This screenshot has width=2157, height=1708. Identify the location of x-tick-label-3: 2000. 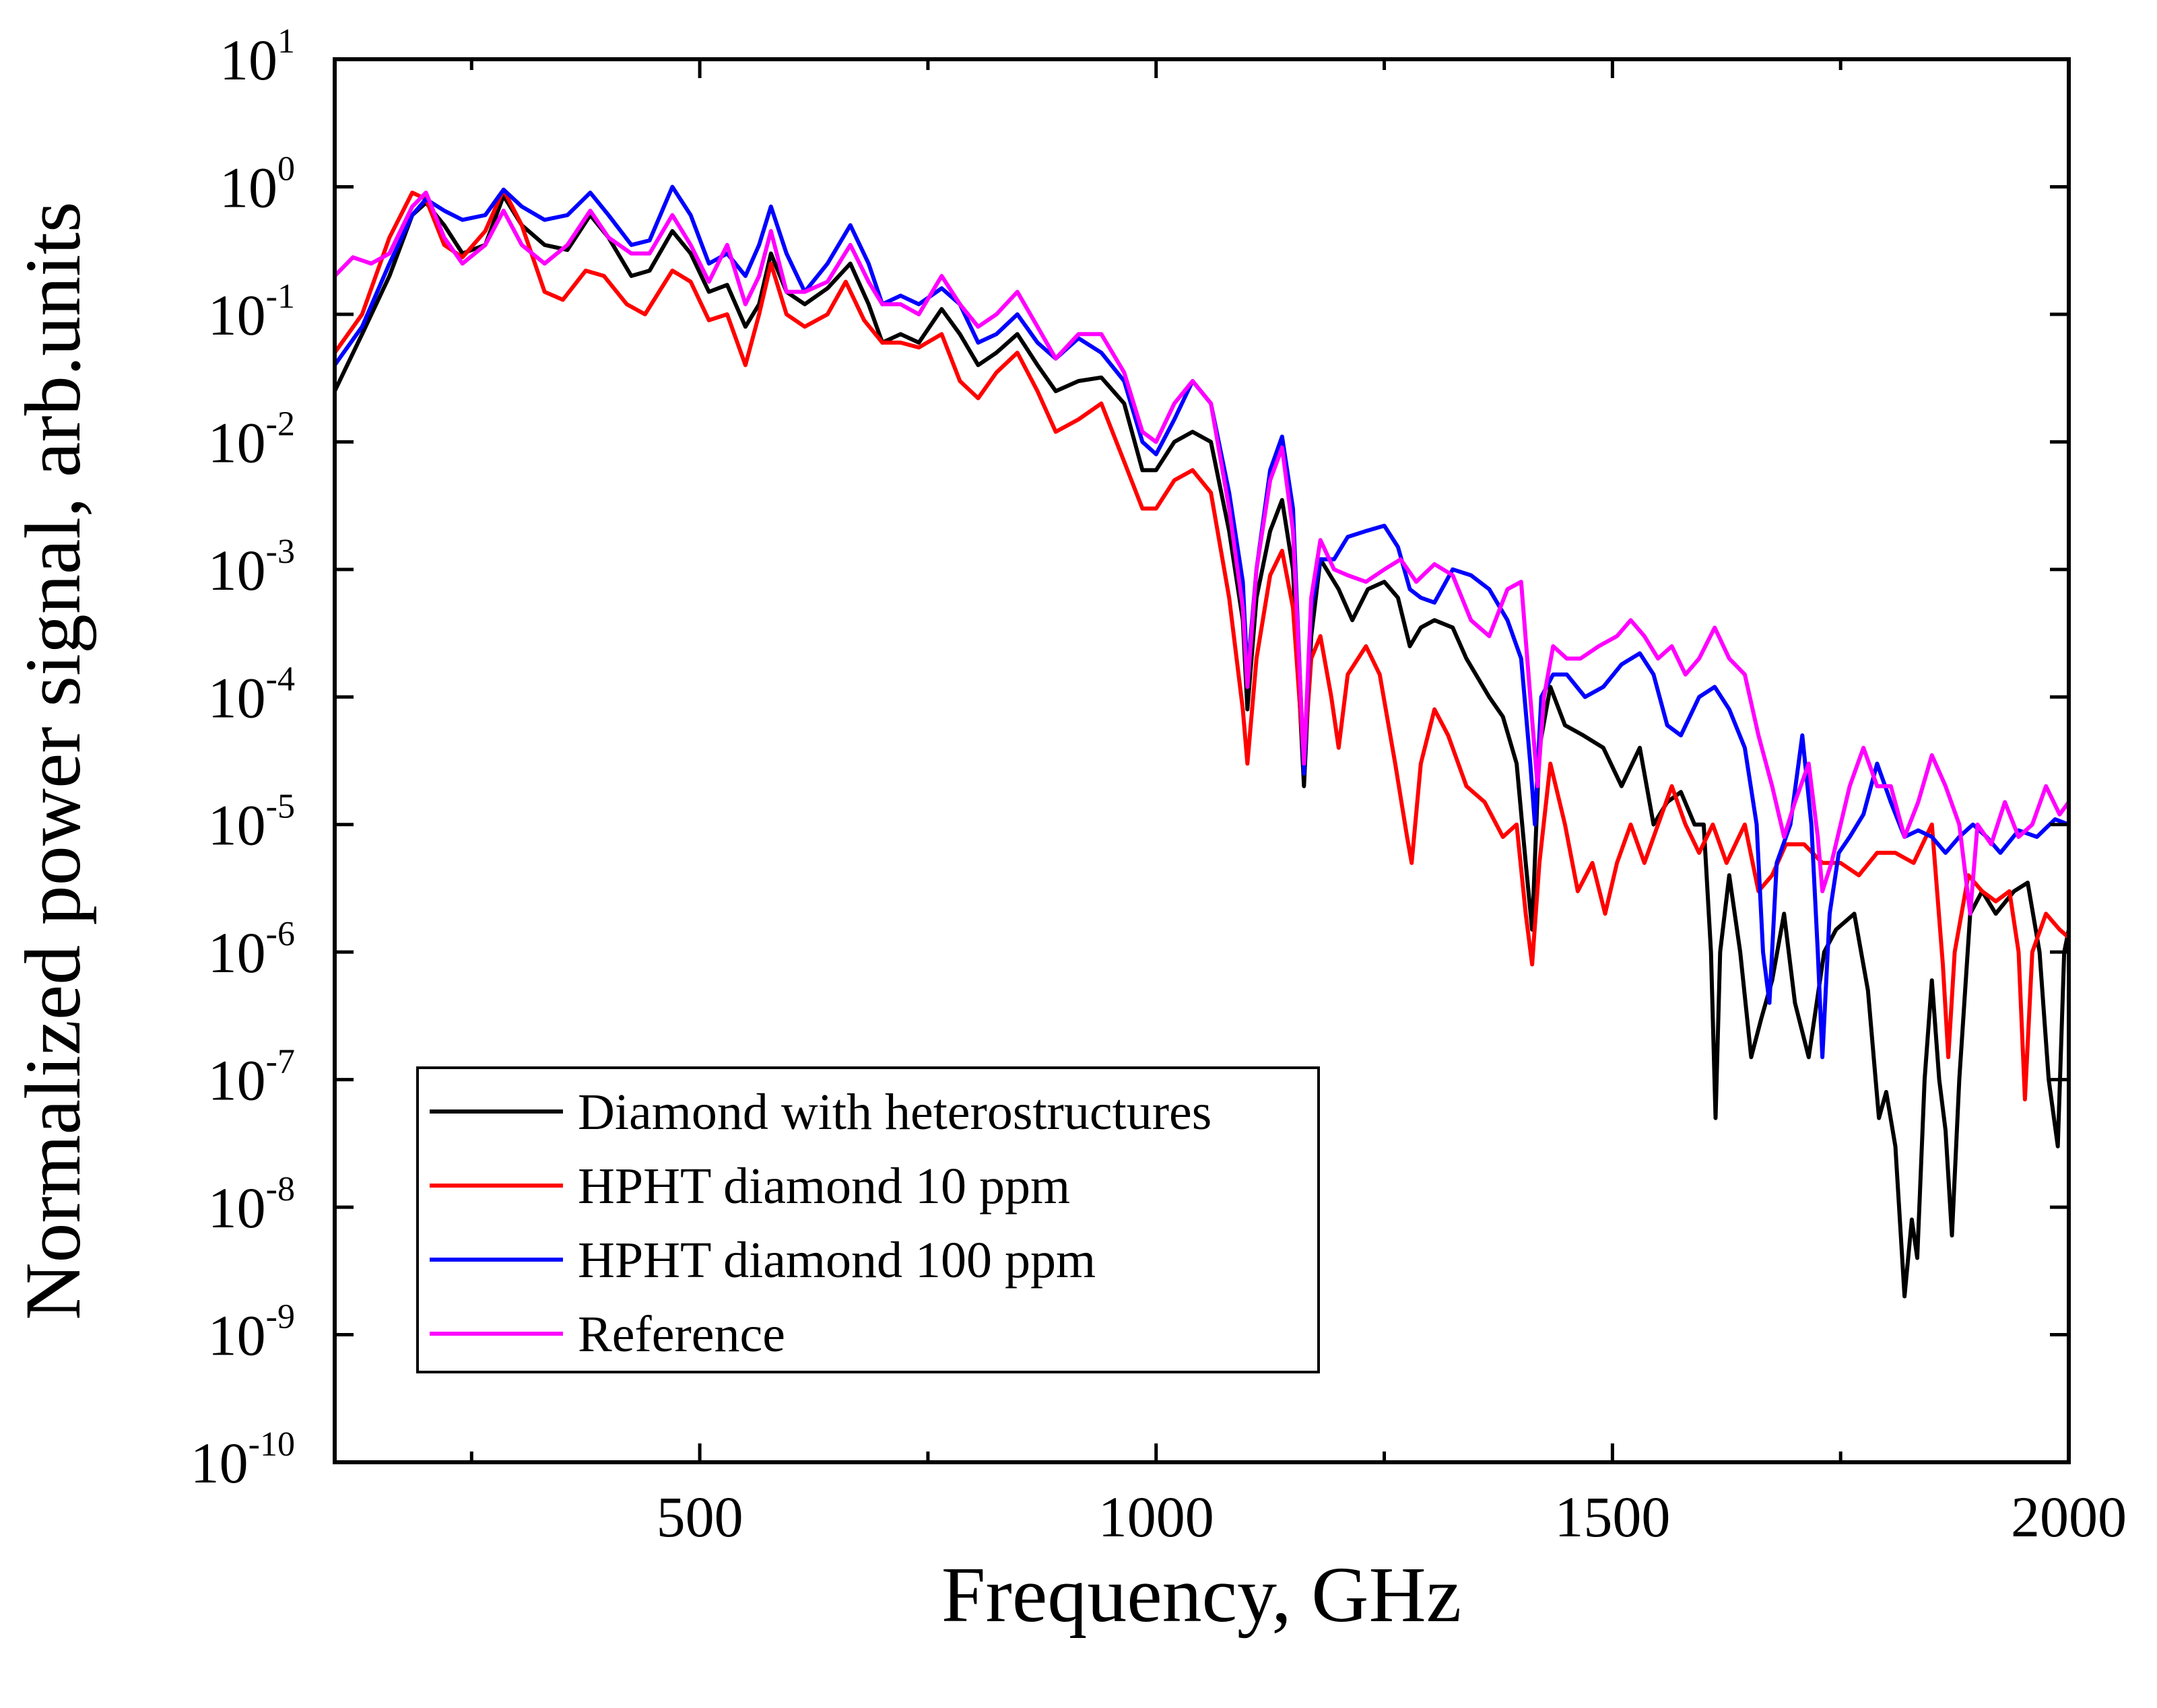
(2069, 1516).